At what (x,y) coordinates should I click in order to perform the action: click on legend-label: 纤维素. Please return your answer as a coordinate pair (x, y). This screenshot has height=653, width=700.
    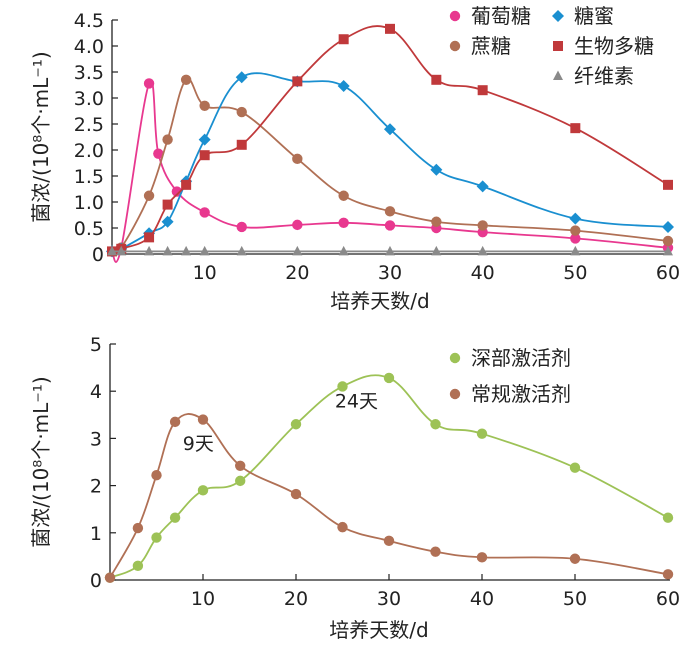
    Looking at the image, I should click on (604, 76).